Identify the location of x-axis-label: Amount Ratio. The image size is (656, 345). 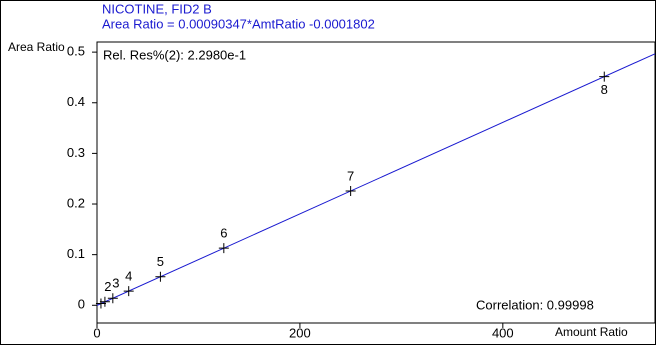
(591, 332).